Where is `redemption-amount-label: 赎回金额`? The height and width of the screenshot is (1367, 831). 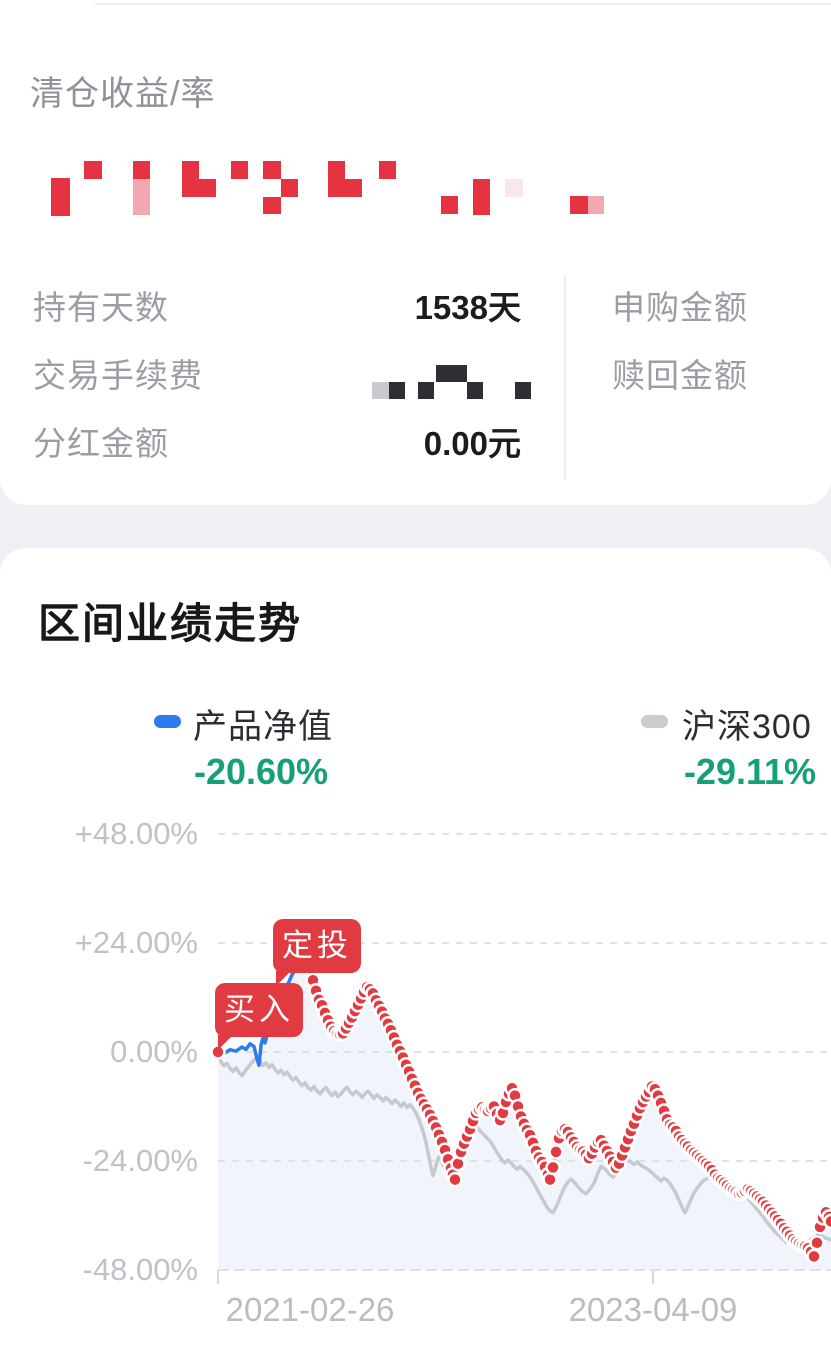
redemption-amount-label: 赎回金额 is located at coordinates (680, 375).